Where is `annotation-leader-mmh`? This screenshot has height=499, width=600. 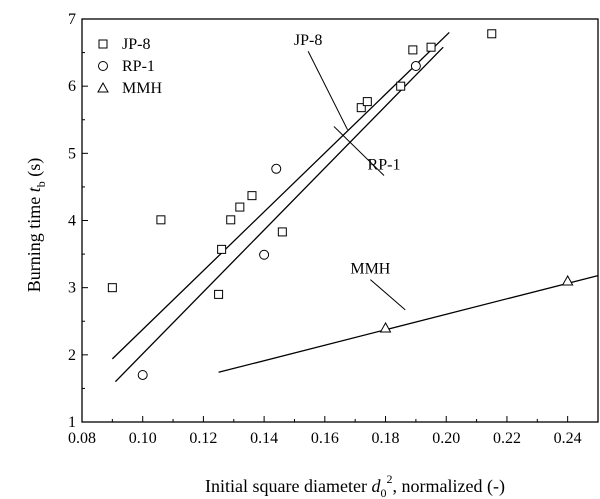 annotation-leader-mmh is located at coordinates (388, 295).